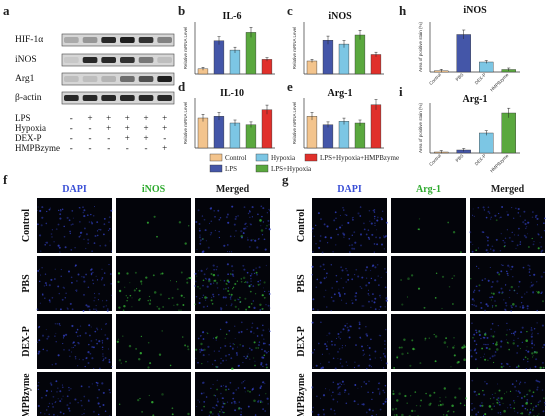 The width and height of the screenshot is (554, 416). I want to click on treatment-label: Hypoxia, so click(30, 128).